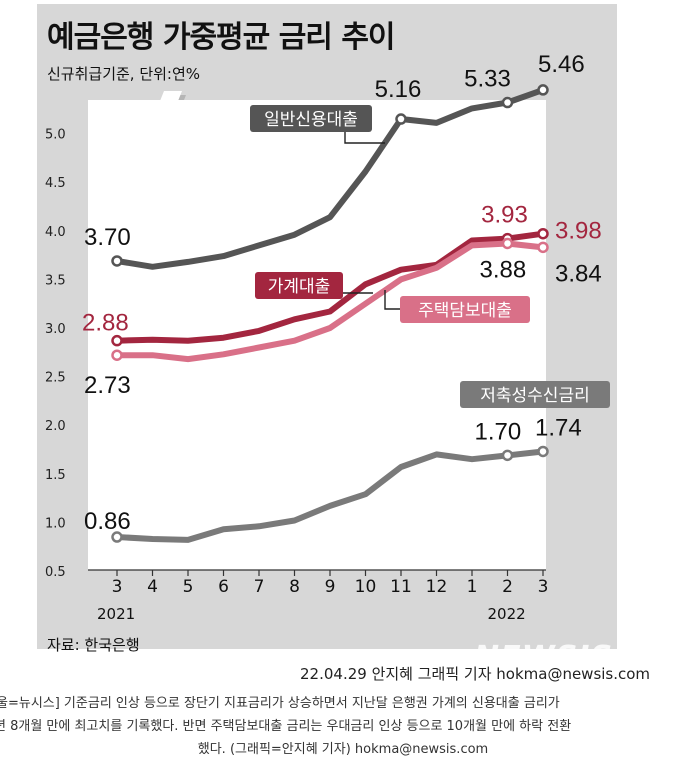 The image size is (686, 769). What do you see at coordinates (487, 79) in the screenshot?
I see `data-label: 5.33` at bounding box center [487, 79].